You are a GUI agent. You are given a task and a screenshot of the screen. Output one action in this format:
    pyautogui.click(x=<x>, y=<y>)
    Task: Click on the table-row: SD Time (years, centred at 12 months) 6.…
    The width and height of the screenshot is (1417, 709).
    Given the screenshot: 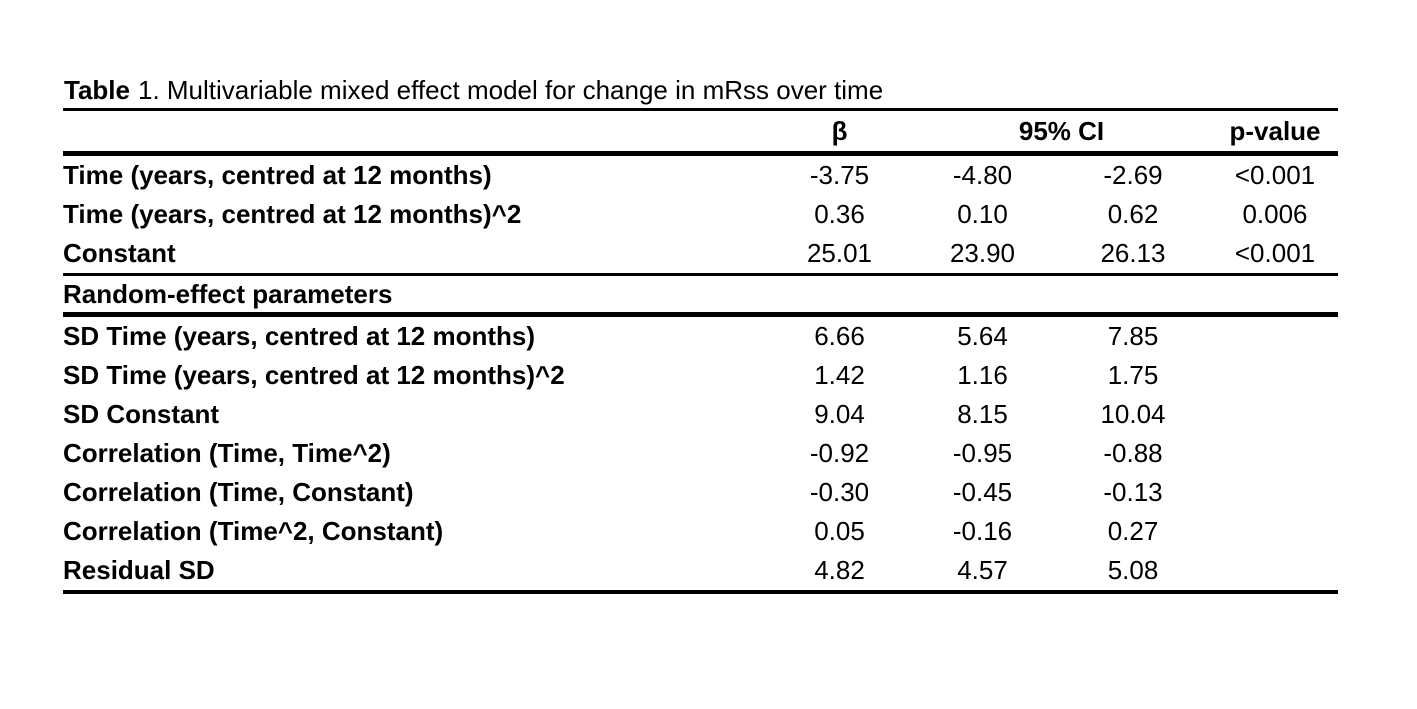 What is the action you would take?
    pyautogui.click(x=700, y=336)
    